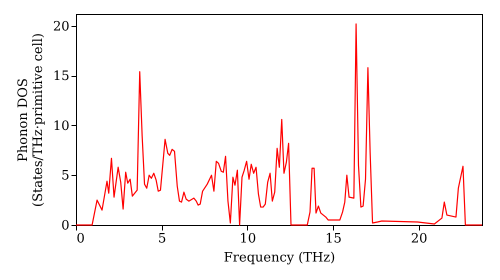 The height and width of the screenshot is (280, 500). What do you see at coordinates (280, 258) in the screenshot?
I see `x-axis-title: Frequency (THz)` at bounding box center [280, 258].